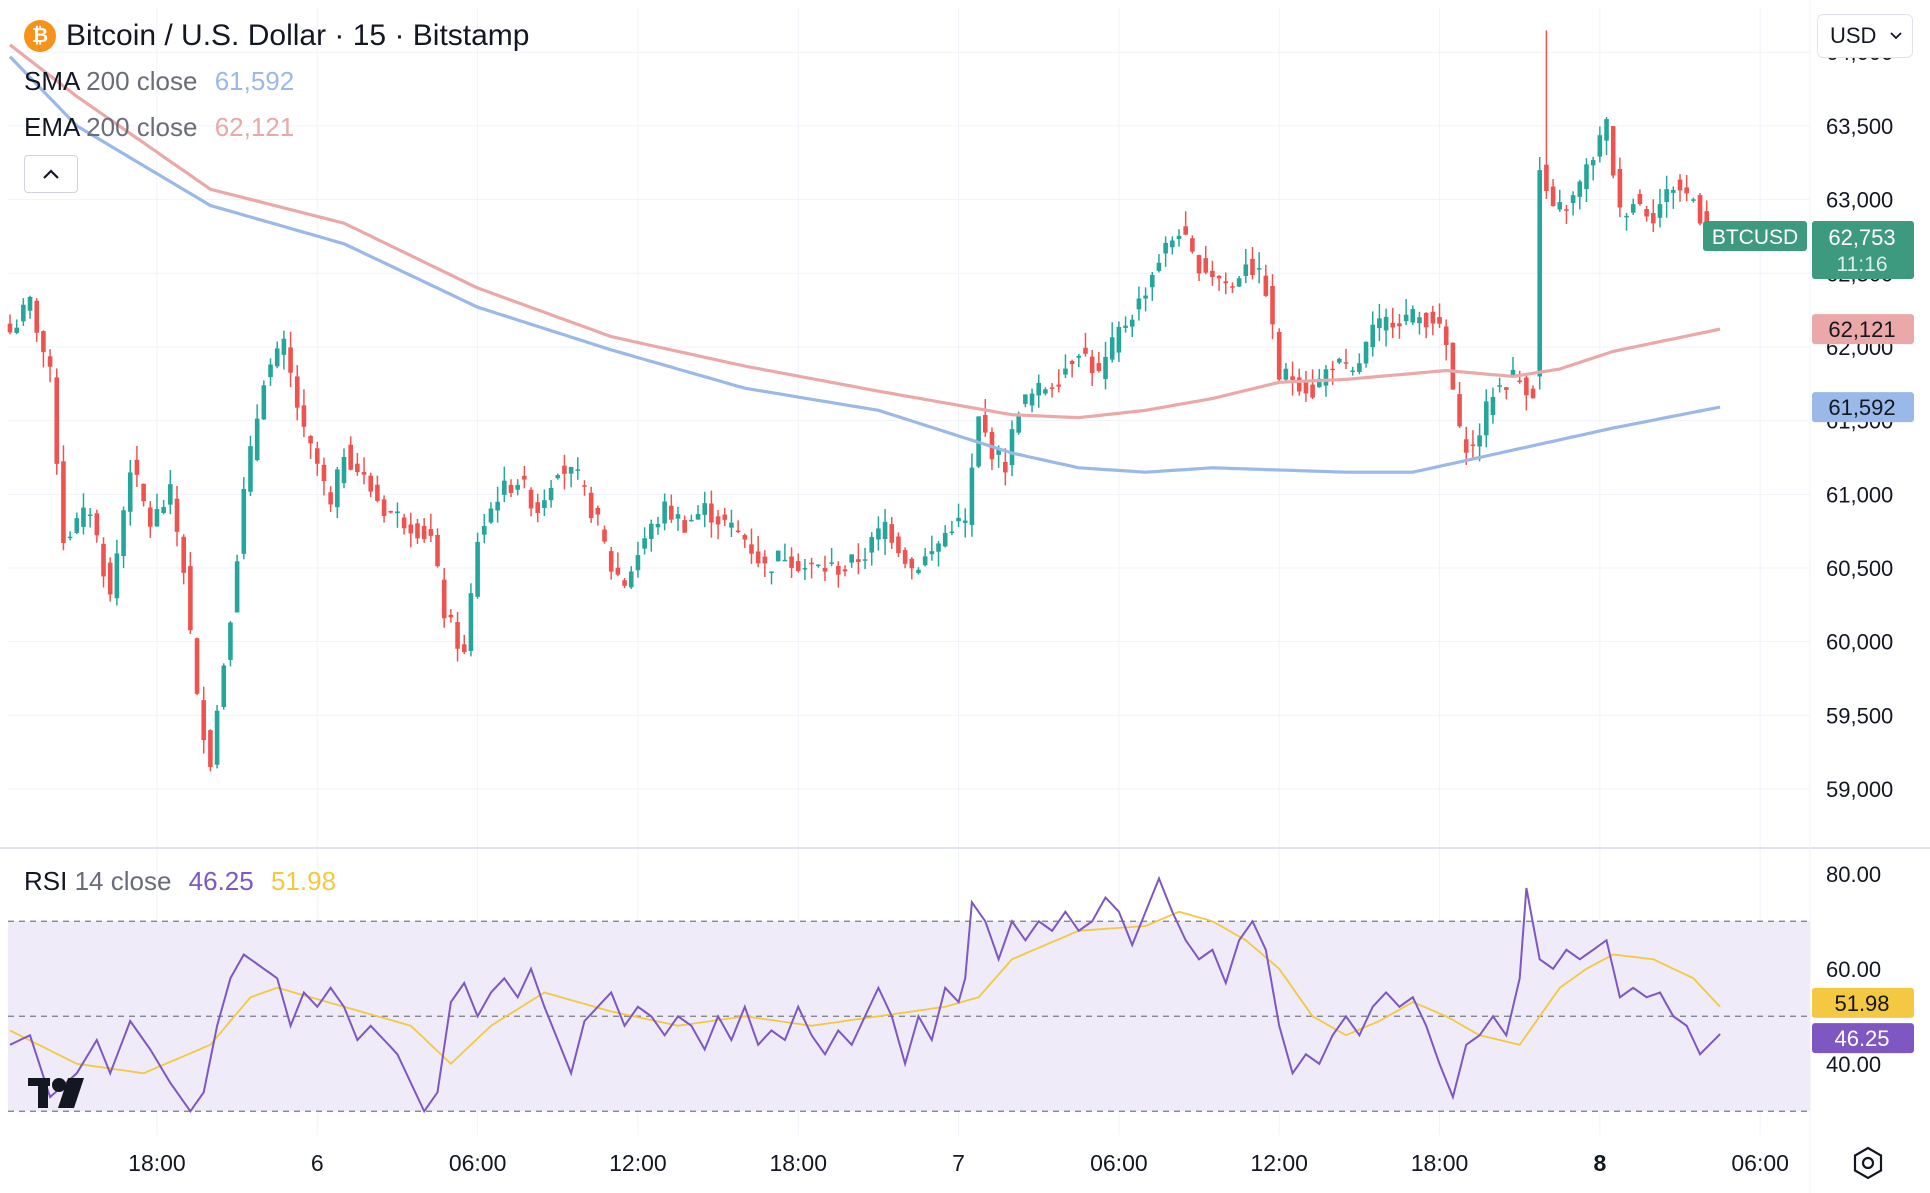 The height and width of the screenshot is (1193, 1930). I want to click on symbol-title: Bitcoin / U.S. Dollar · 15 · Bitstamp, so click(298, 35).